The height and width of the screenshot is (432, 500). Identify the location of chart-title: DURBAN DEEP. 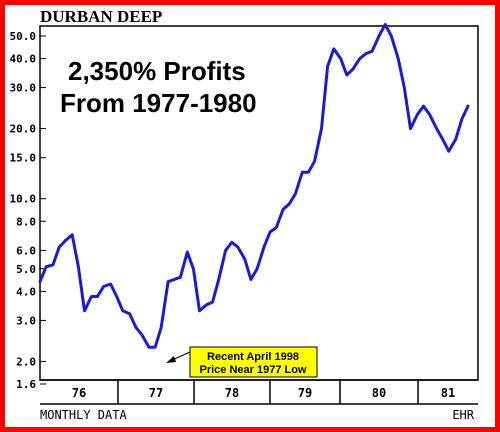
(101, 16).